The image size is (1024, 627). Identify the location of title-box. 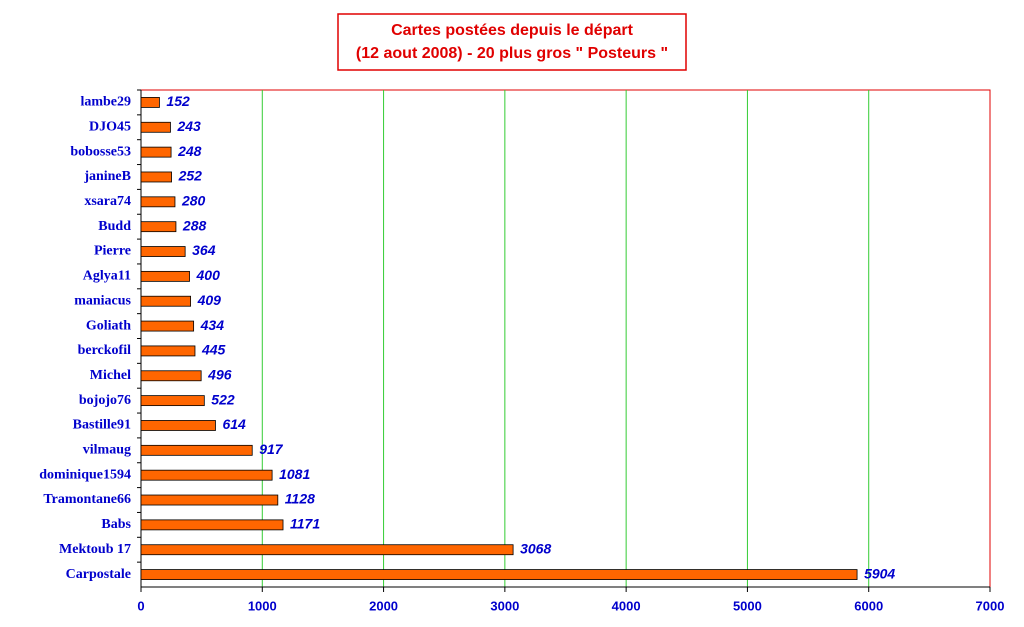
(512, 42).